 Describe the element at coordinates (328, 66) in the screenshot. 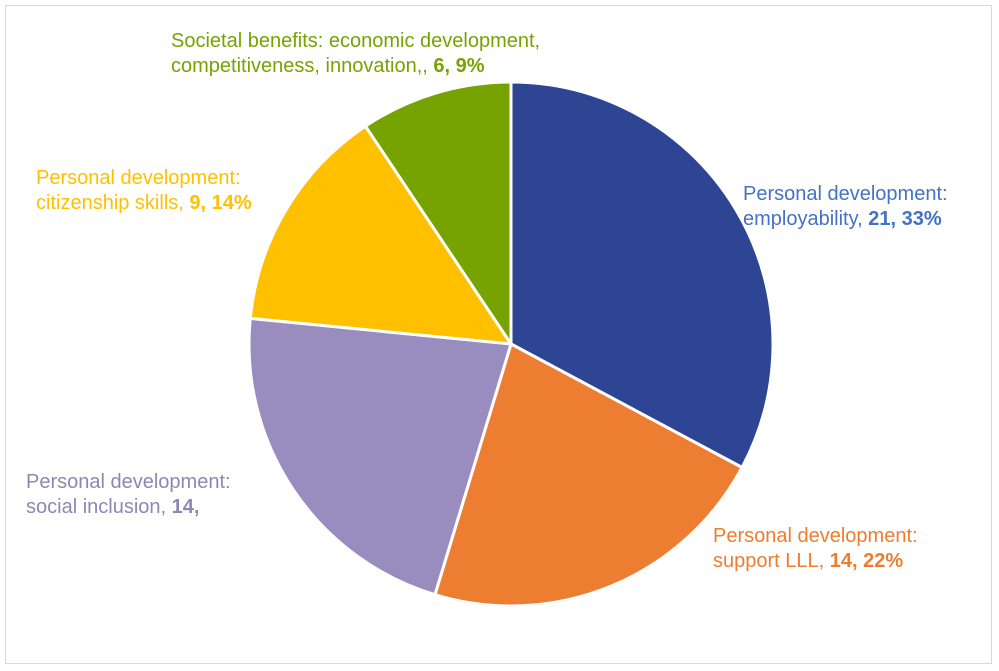

I see `slice-label-value: competitiveness, innovation,, 6, 9%` at that location.